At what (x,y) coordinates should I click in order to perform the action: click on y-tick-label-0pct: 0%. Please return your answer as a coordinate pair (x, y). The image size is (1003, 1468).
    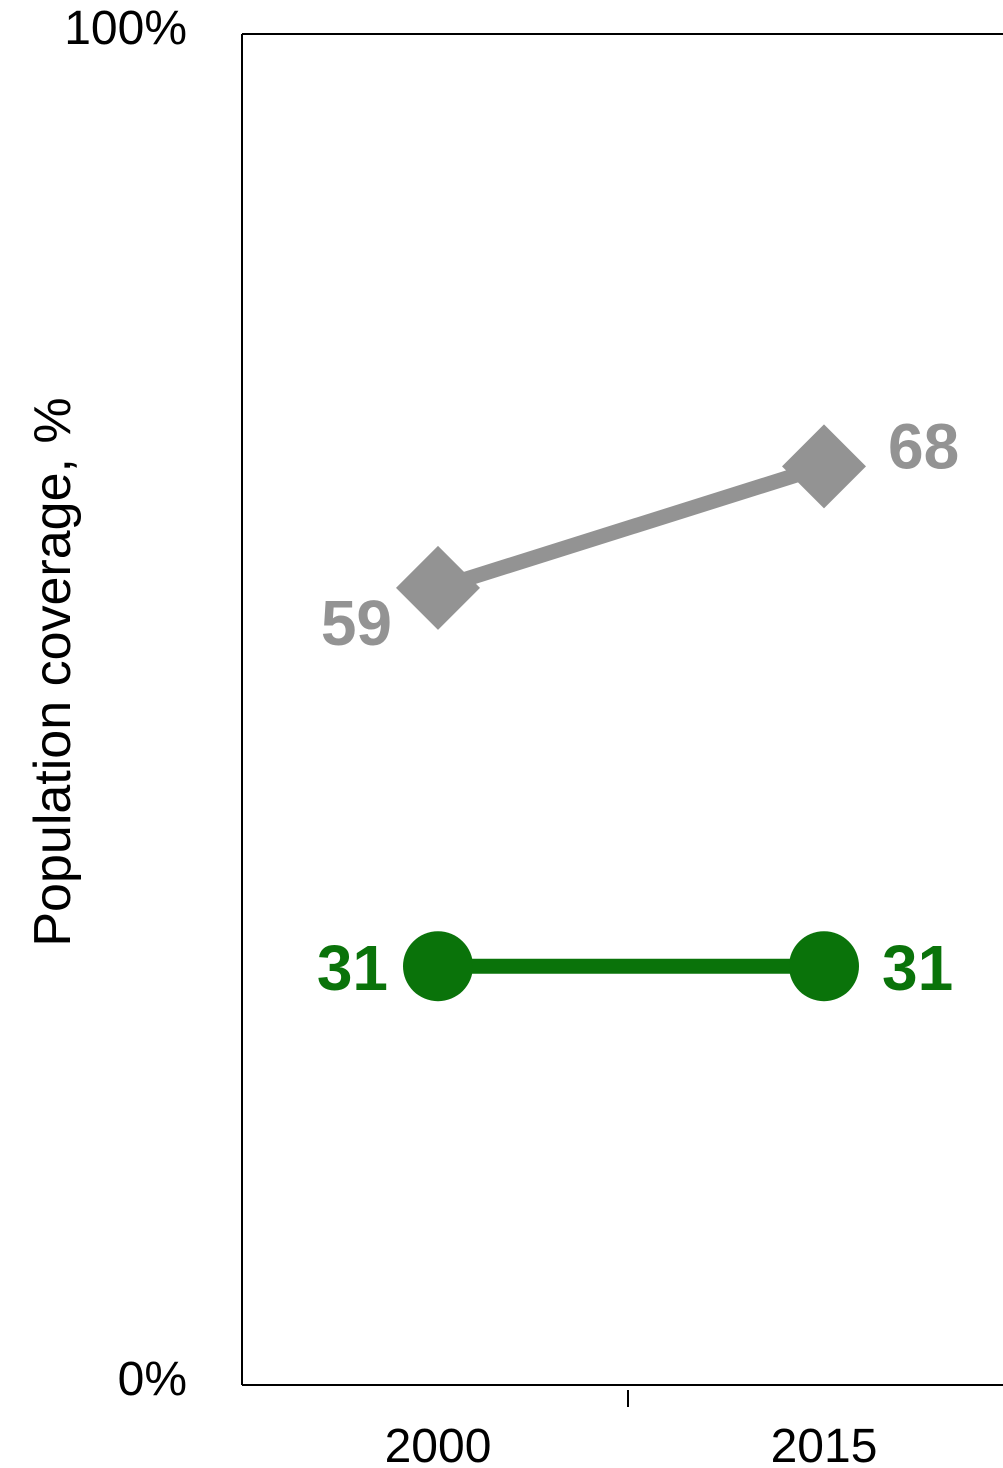
    Looking at the image, I should click on (152, 1379).